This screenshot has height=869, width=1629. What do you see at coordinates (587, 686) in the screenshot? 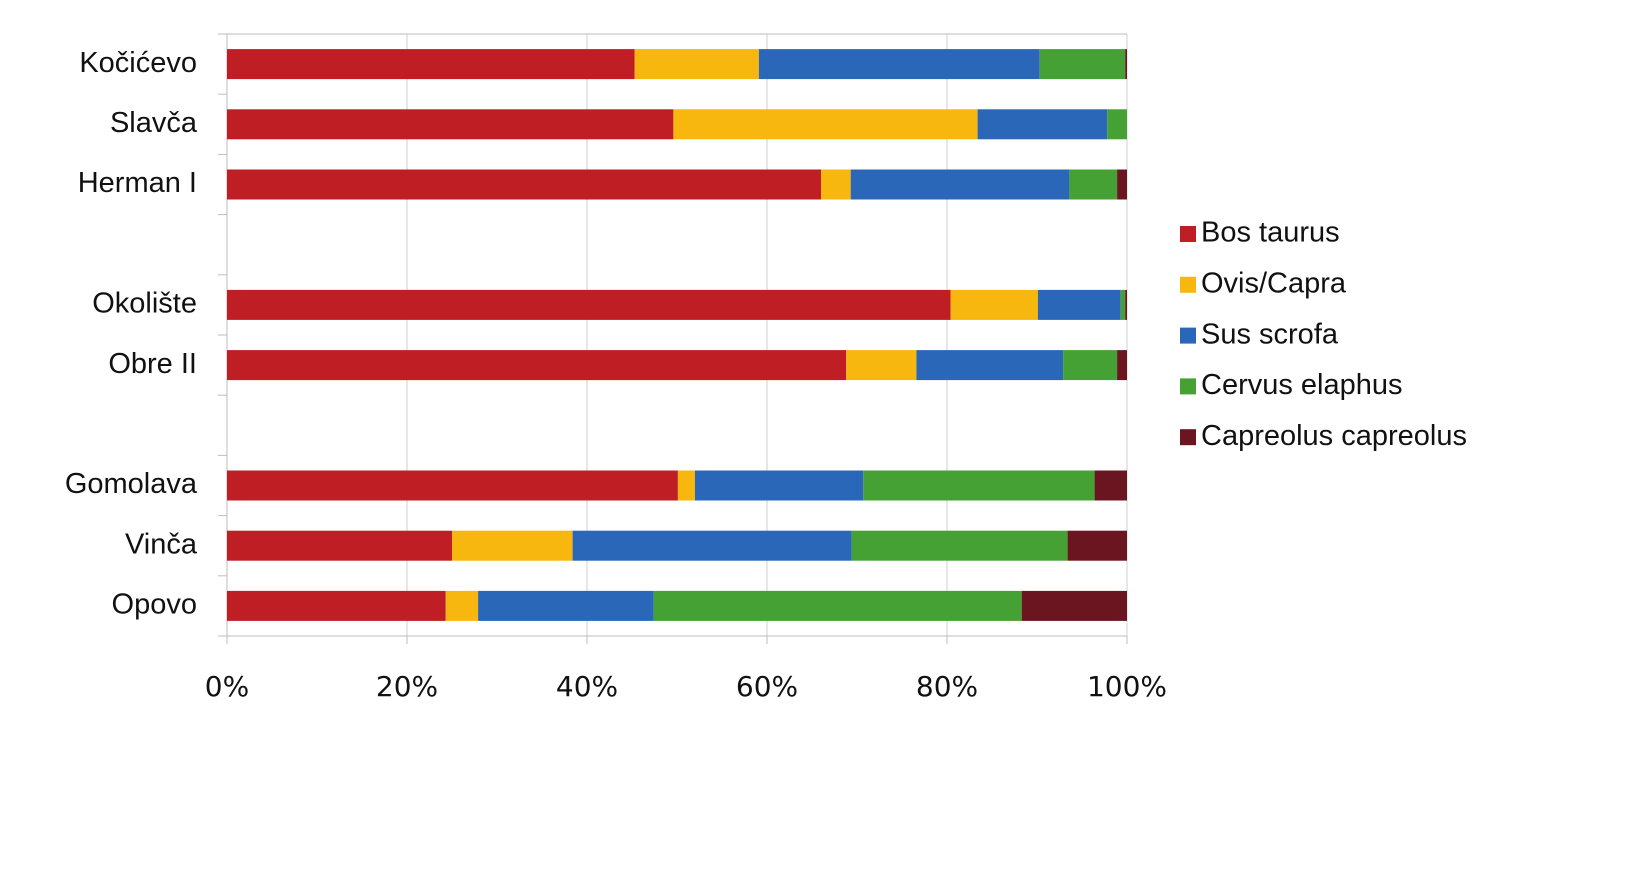
I see `x-tick-label: 40%` at bounding box center [587, 686].